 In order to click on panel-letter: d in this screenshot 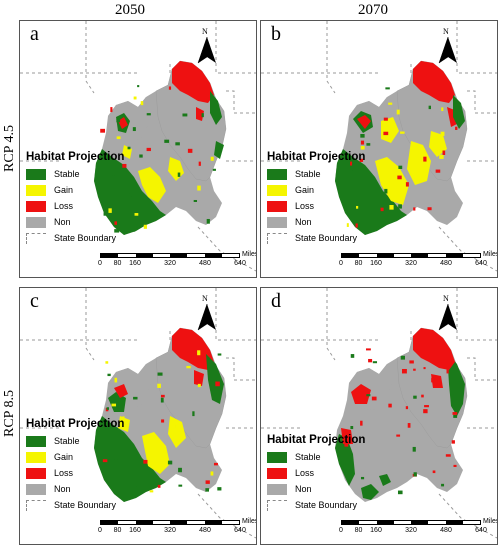, I will do `click(276, 301)`.